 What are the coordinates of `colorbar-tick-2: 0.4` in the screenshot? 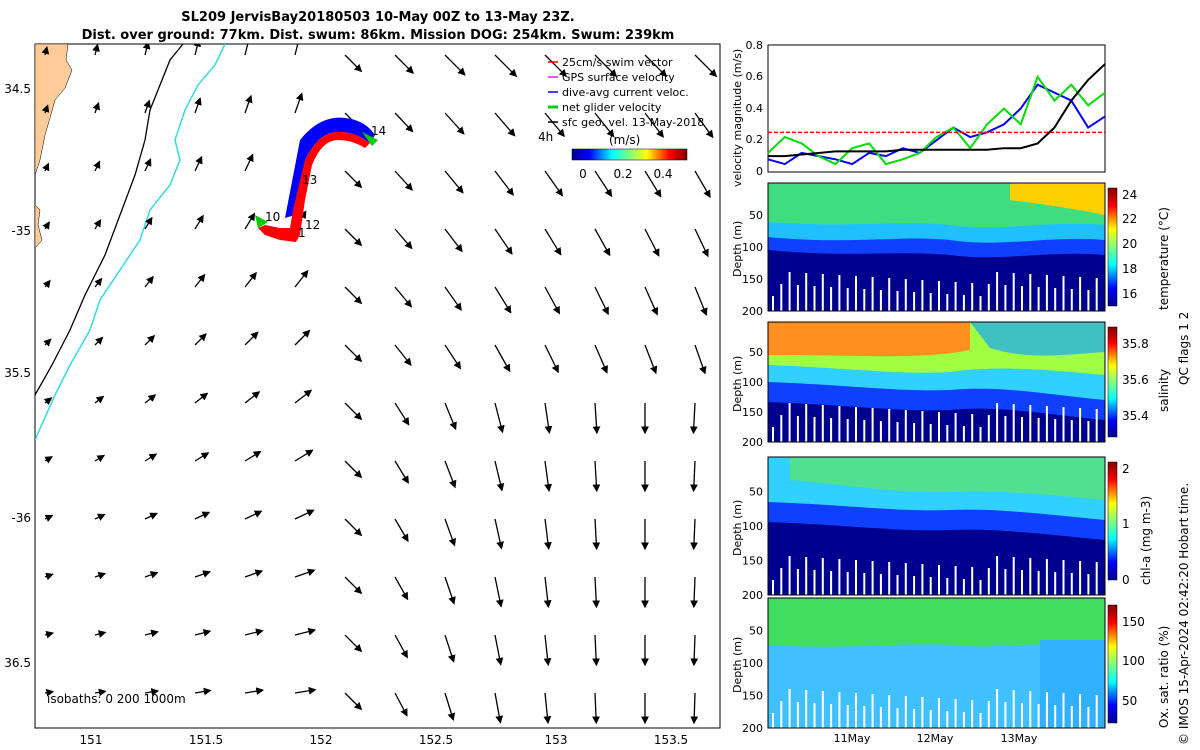 It's located at (662, 174).